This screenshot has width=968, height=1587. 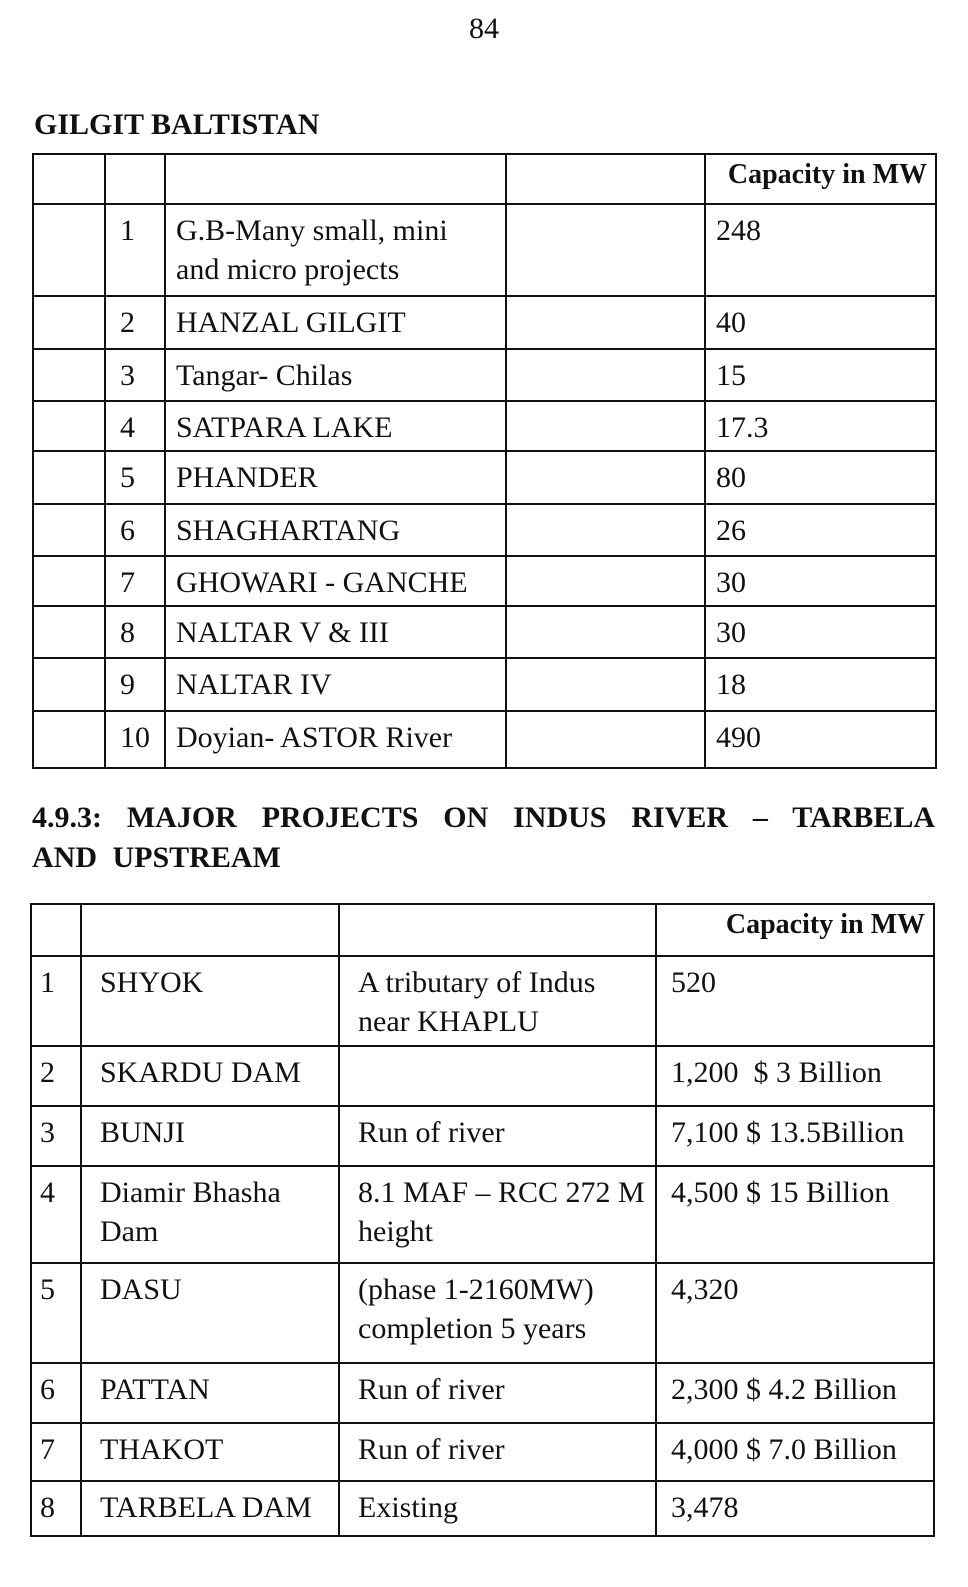 I want to click on capacity-value: 15, so click(x=820, y=375).